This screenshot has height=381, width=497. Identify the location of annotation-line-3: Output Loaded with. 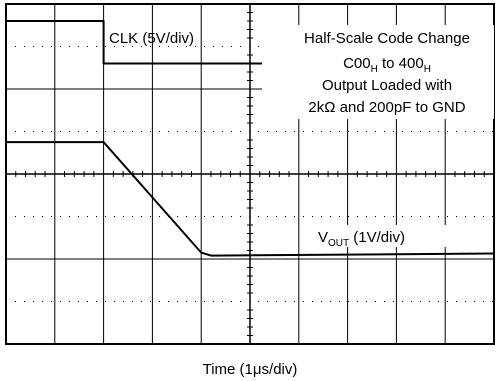
(387, 85).